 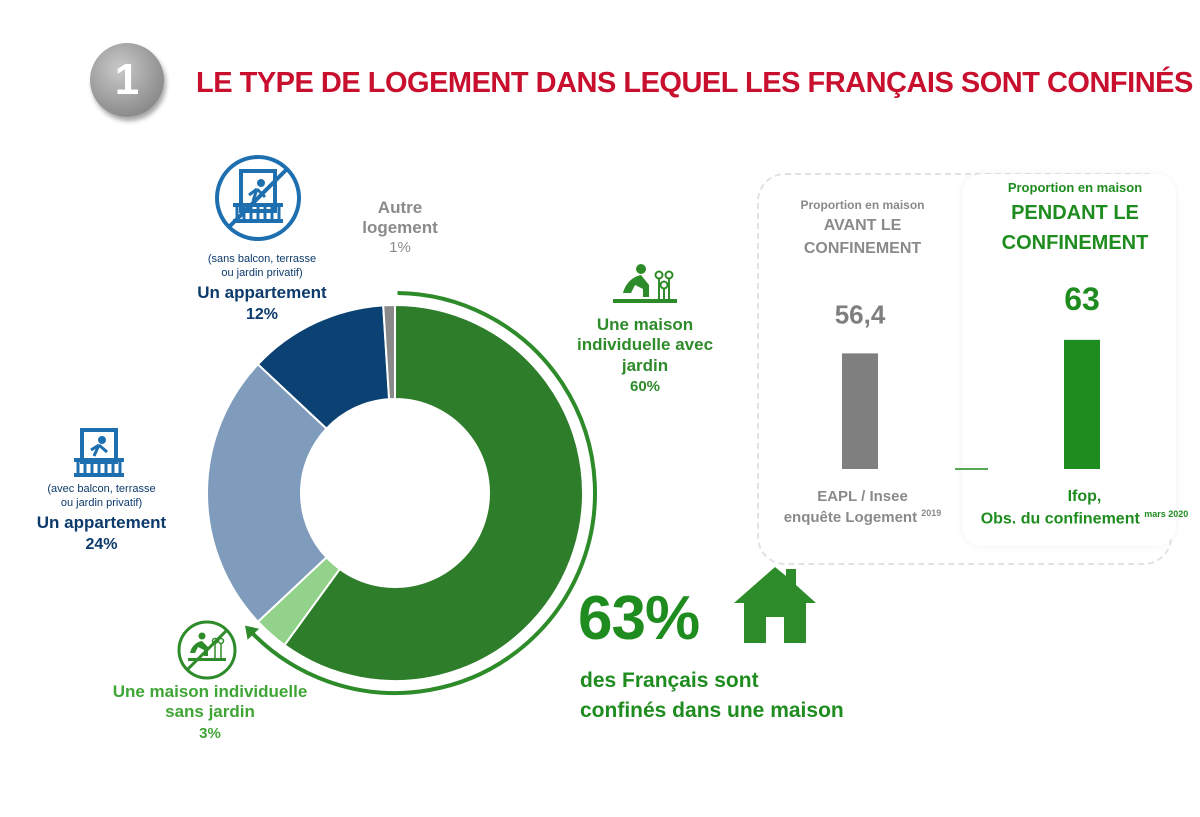 What do you see at coordinates (258, 198) in the screenshot?
I see `no-balcony-icon` at bounding box center [258, 198].